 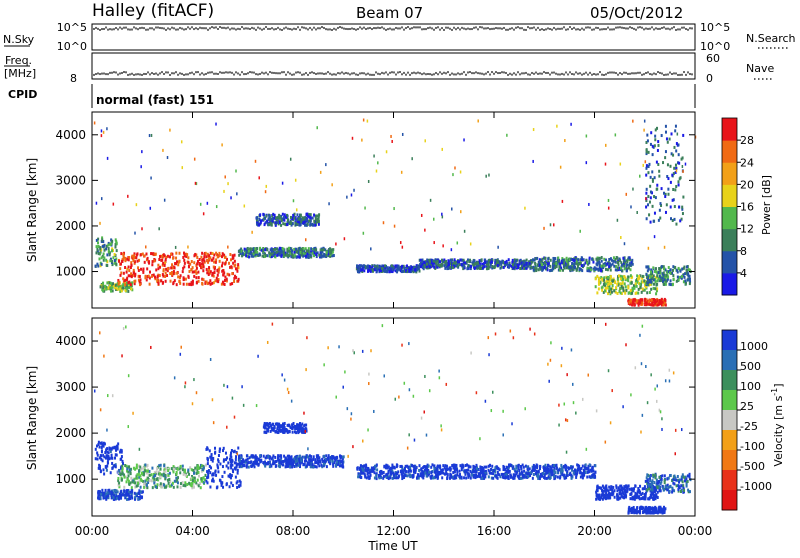 I want to click on power-colorbar-tick-label: 24, so click(x=747, y=162).